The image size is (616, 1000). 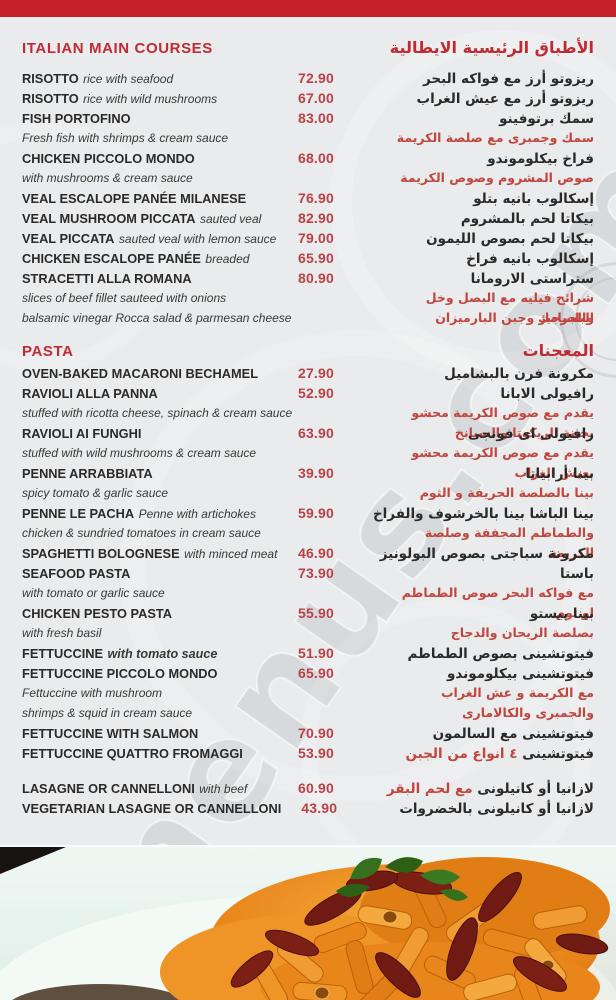 I want to click on item-price: 52.90, so click(x=315, y=393).